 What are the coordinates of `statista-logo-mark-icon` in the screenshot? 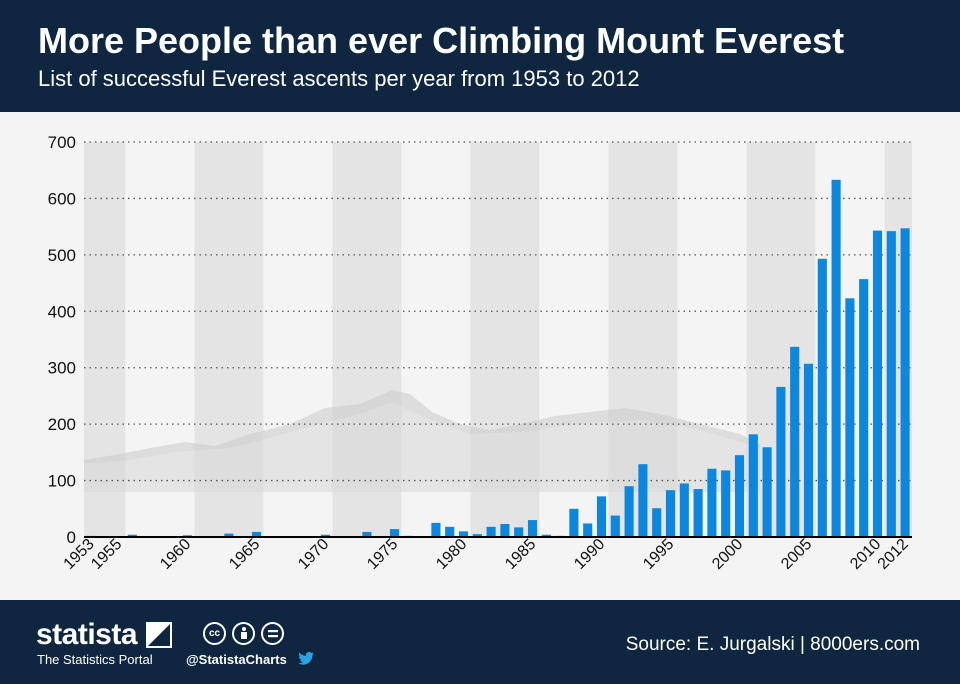 It's located at (159, 635).